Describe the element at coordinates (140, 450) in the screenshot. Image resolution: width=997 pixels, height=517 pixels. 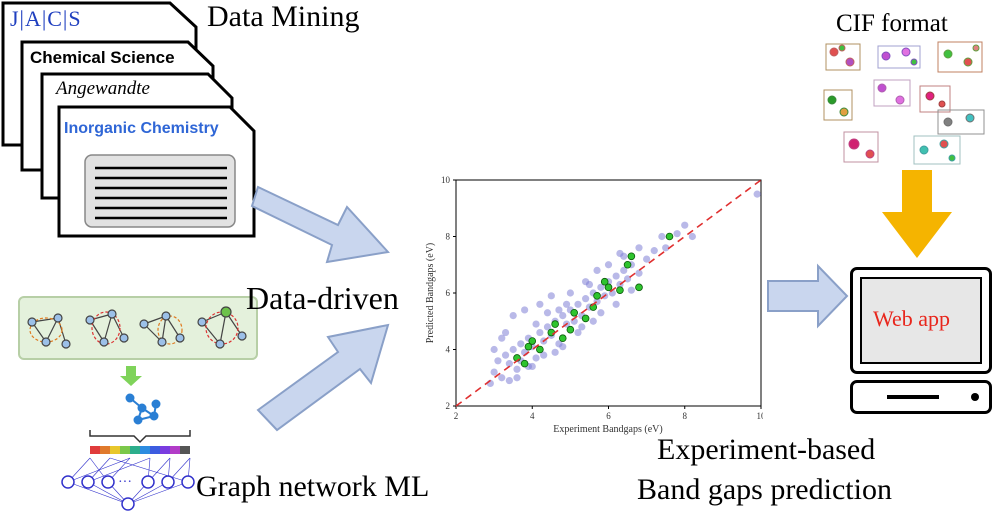
I see `feature-vector` at that location.